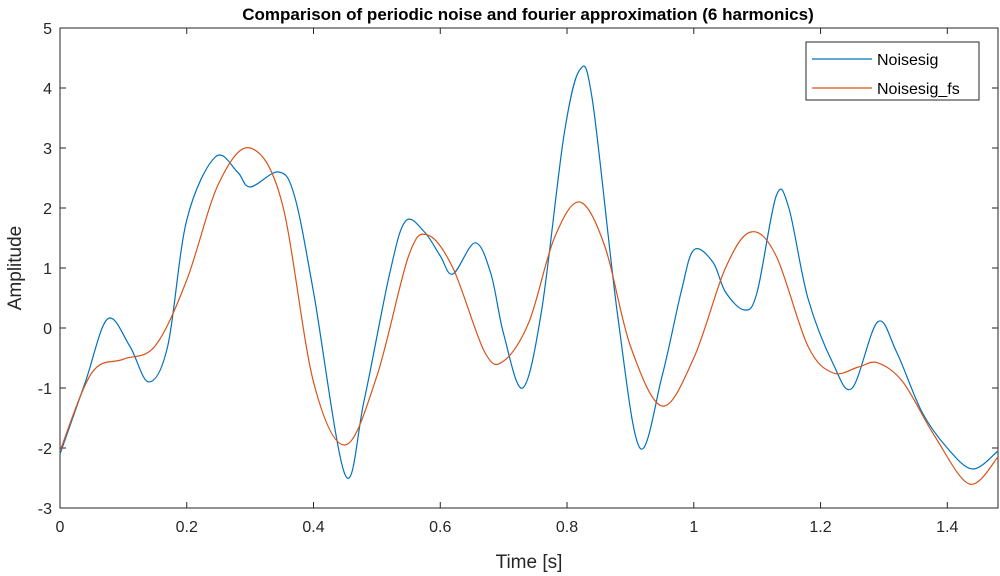 This screenshot has height=576, width=1000. I want to click on x-tick-label: 1, so click(693, 527).